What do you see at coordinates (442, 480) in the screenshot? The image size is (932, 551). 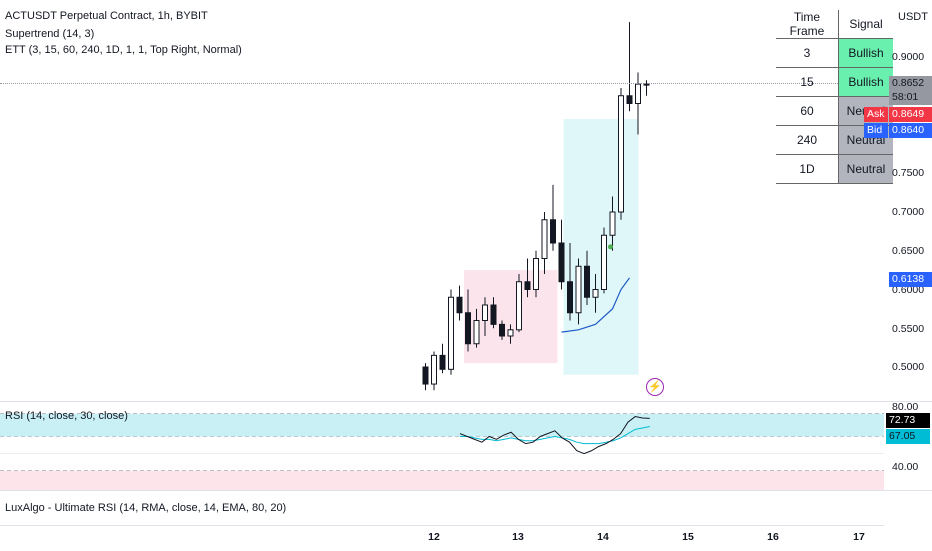 I see `rsi-lower-band` at bounding box center [442, 480].